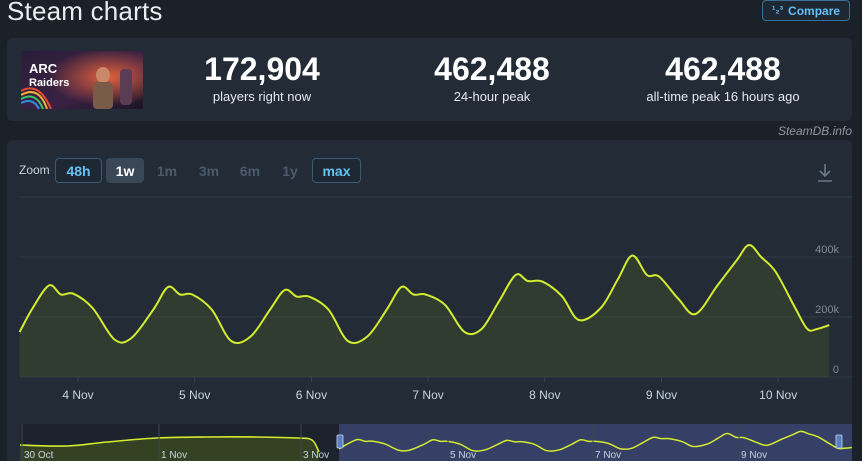 Image resolution: width=862 pixels, height=461 pixels. Describe the element at coordinates (209, 170) in the screenshot. I see `zoom-button-3m: 3m` at that location.